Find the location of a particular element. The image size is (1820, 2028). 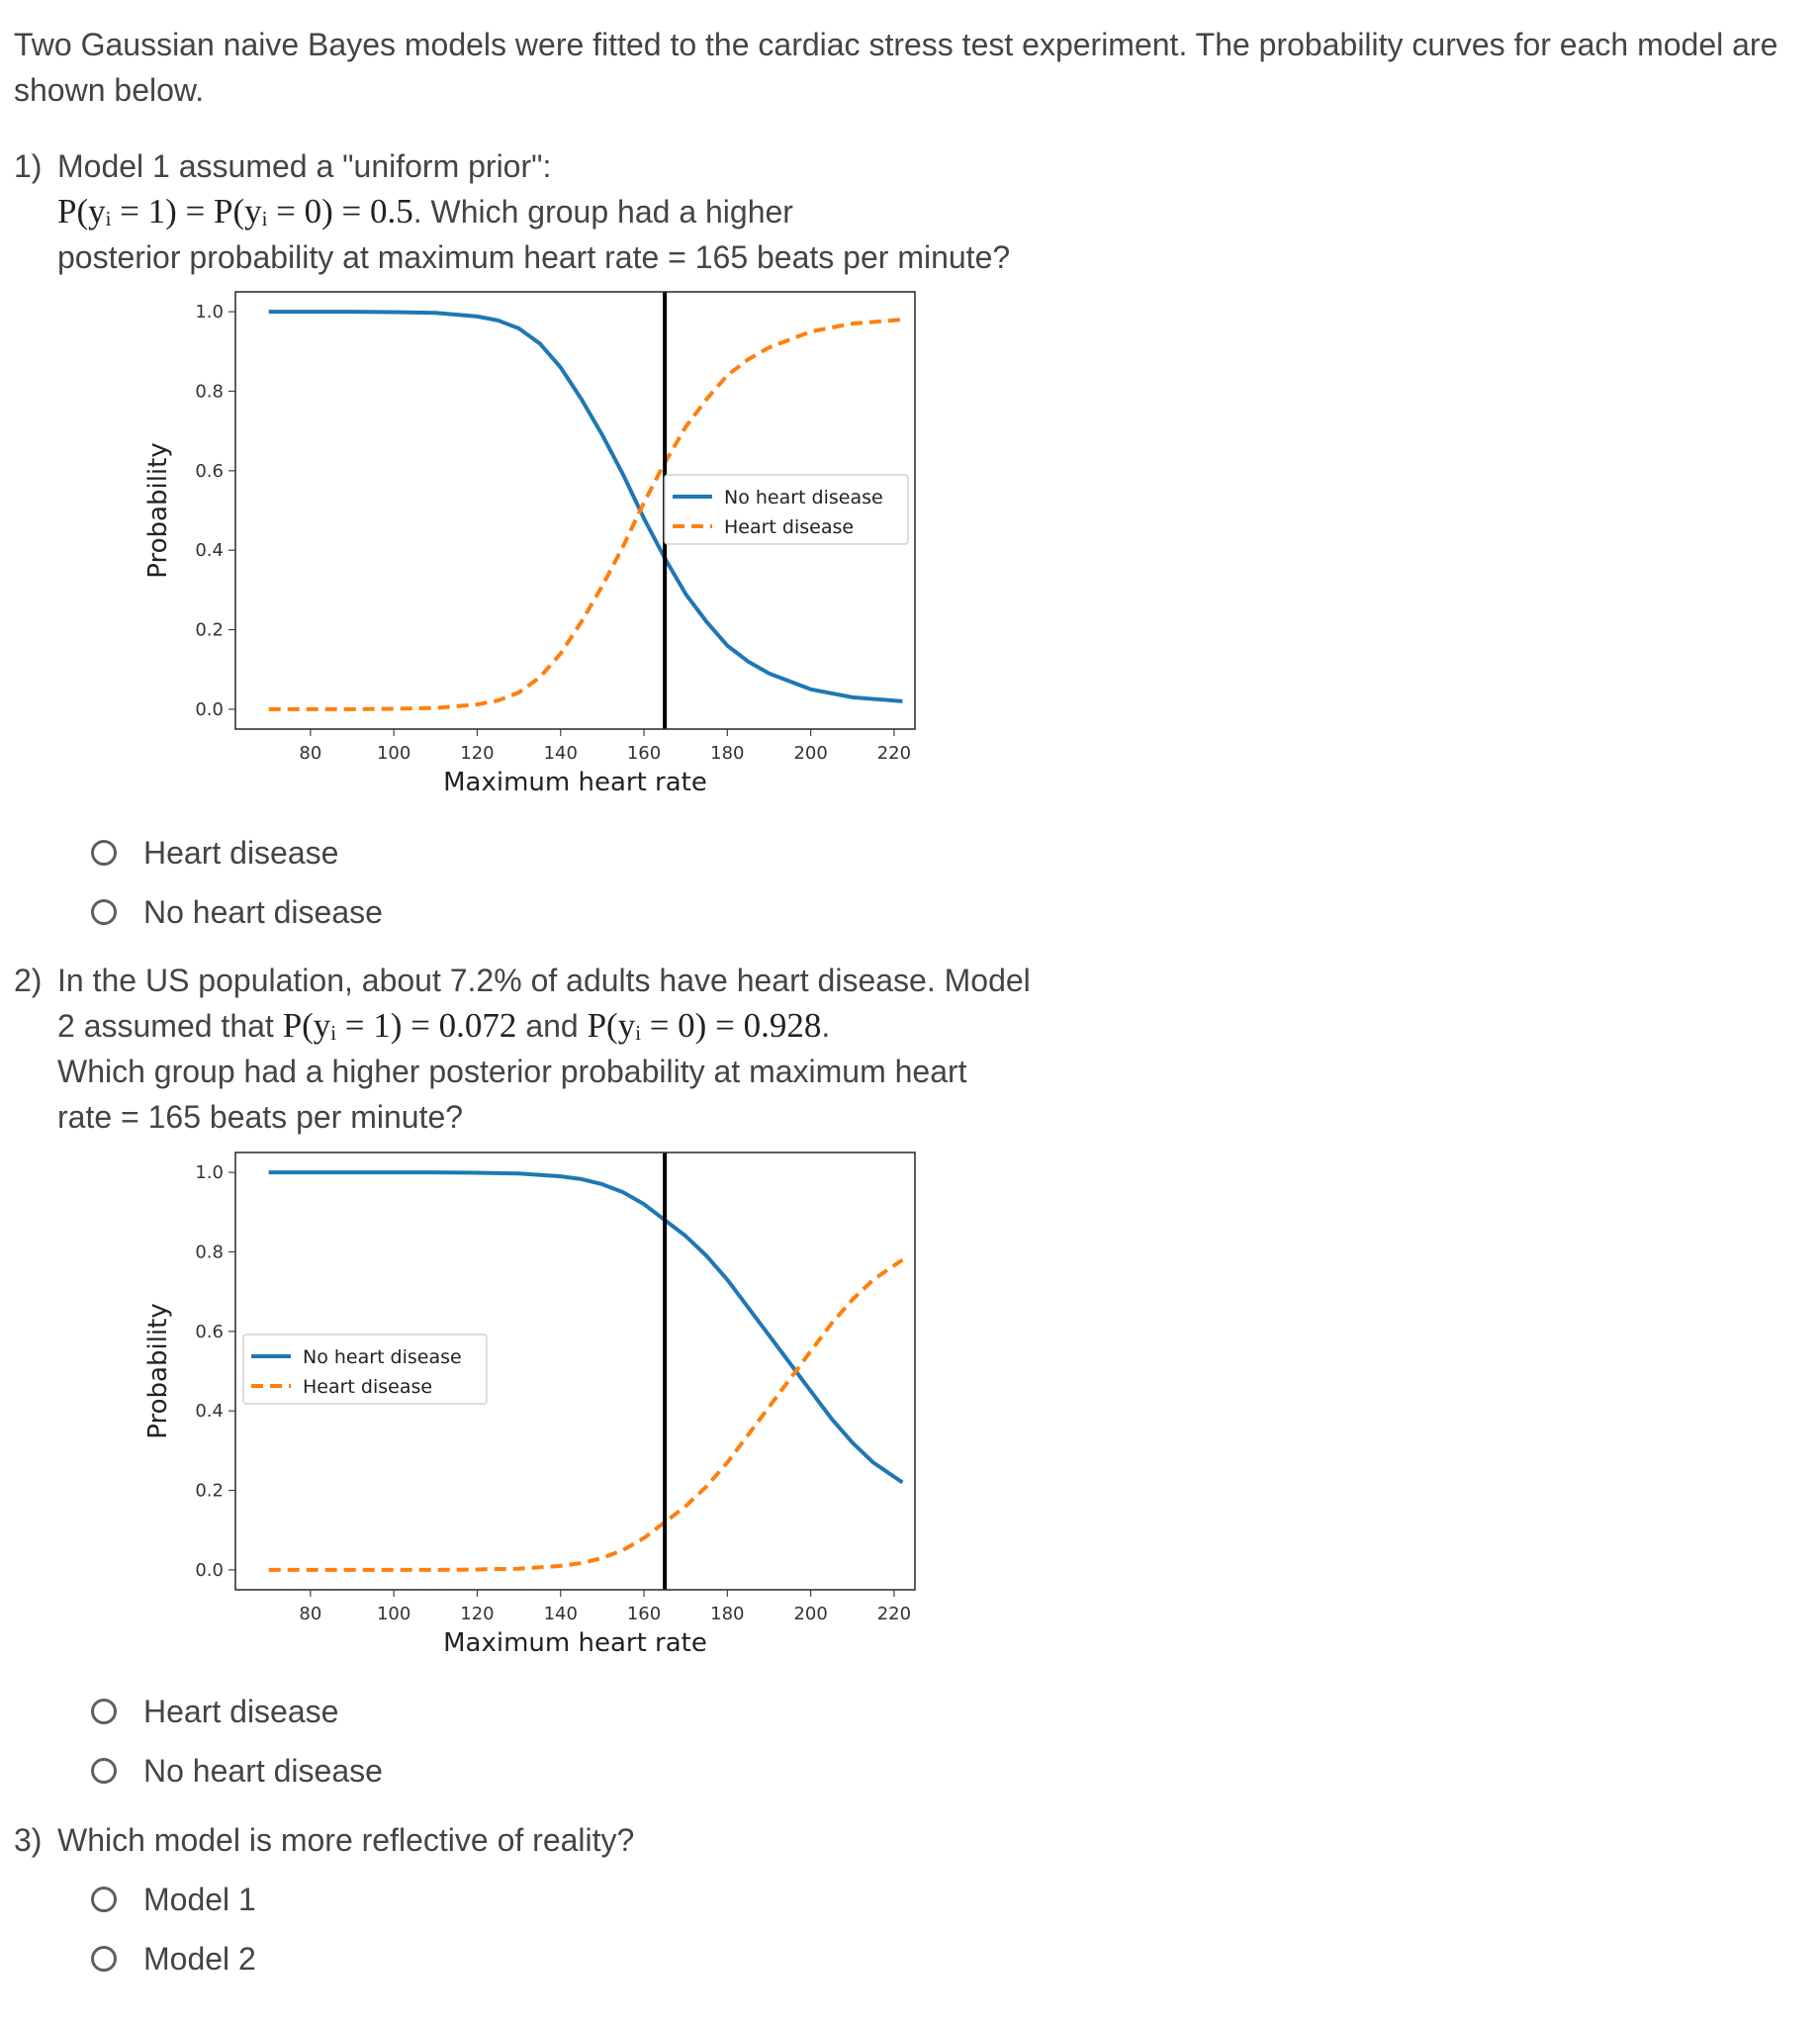

question-text: and is located at coordinates (552, 1026).